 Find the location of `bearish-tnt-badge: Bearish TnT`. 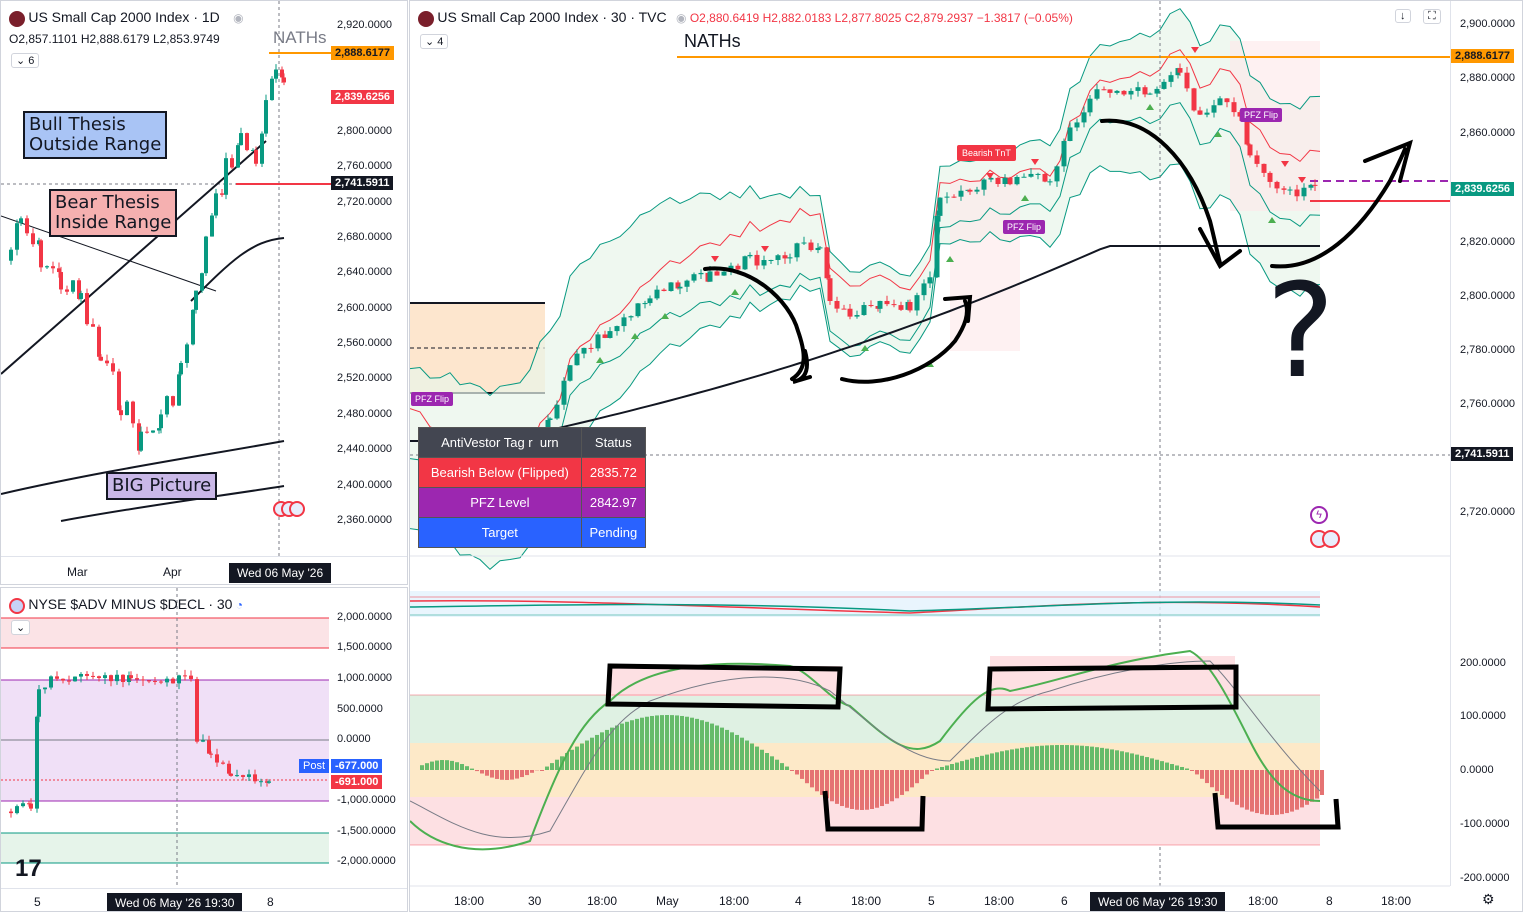

bearish-tnt-badge: Bearish TnT is located at coordinates (986, 153).